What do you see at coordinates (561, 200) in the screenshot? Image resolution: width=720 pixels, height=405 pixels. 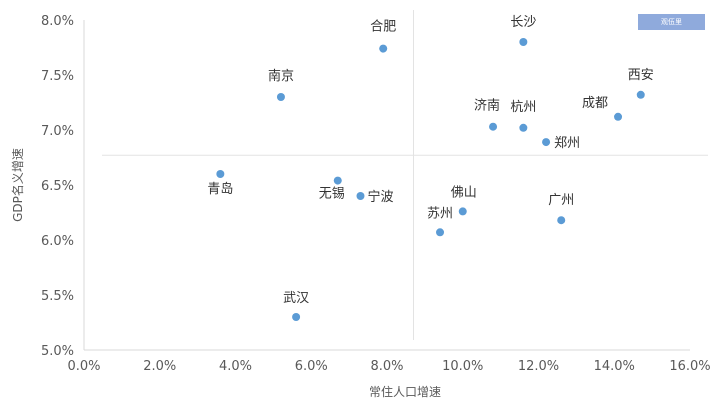 I see `data-label: 广州` at bounding box center [561, 200].